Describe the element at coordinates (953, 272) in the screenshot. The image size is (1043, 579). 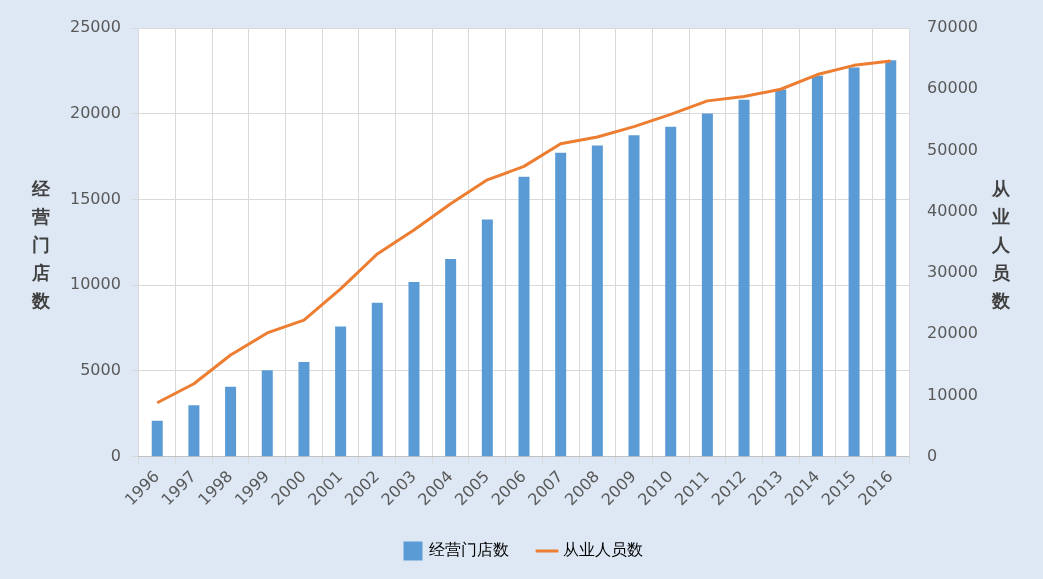
I see `y2-tick-label: 30000` at that location.